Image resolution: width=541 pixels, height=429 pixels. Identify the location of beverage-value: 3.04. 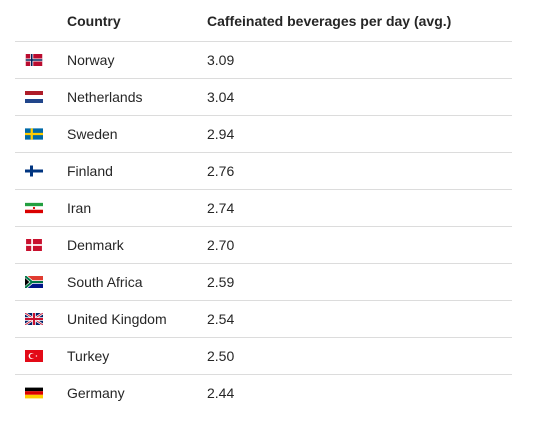
(221, 97).